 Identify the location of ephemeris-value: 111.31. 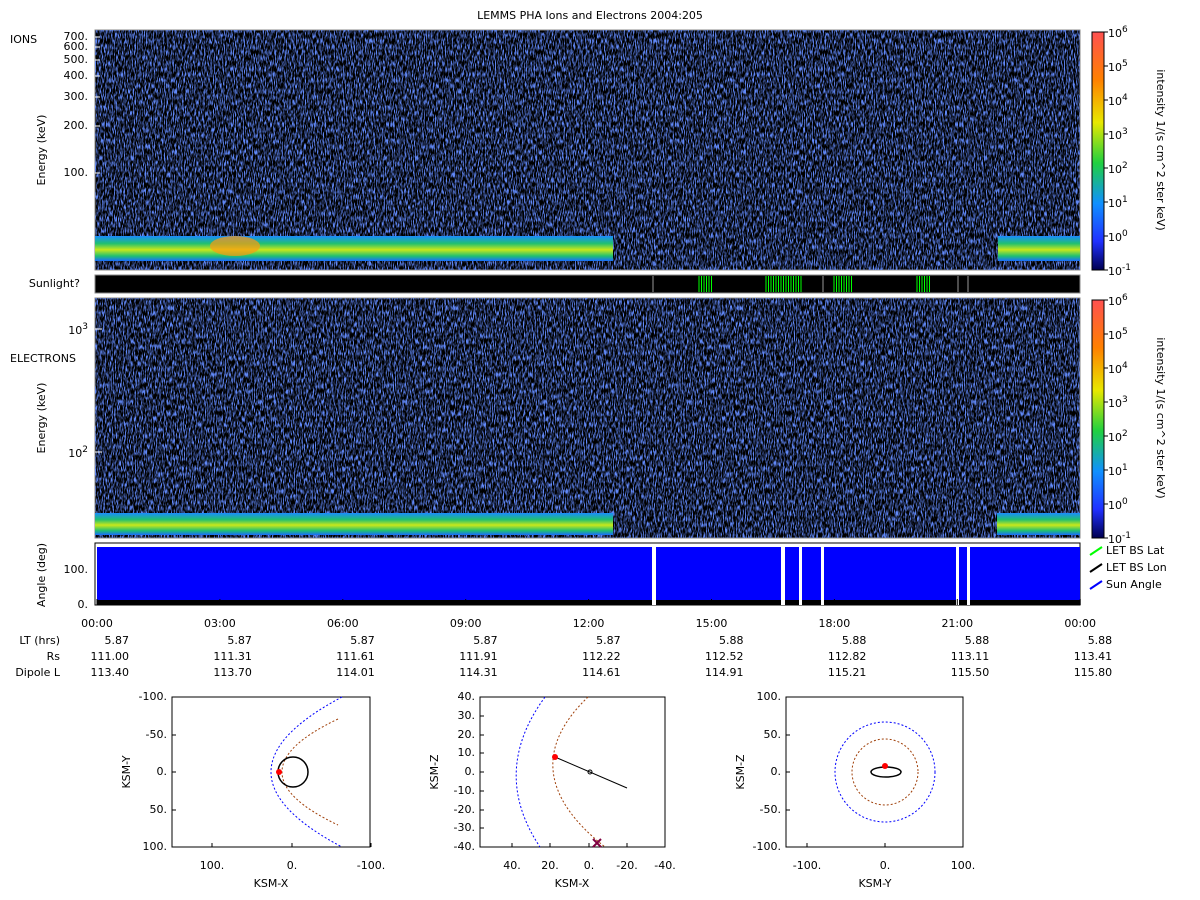
(232, 656).